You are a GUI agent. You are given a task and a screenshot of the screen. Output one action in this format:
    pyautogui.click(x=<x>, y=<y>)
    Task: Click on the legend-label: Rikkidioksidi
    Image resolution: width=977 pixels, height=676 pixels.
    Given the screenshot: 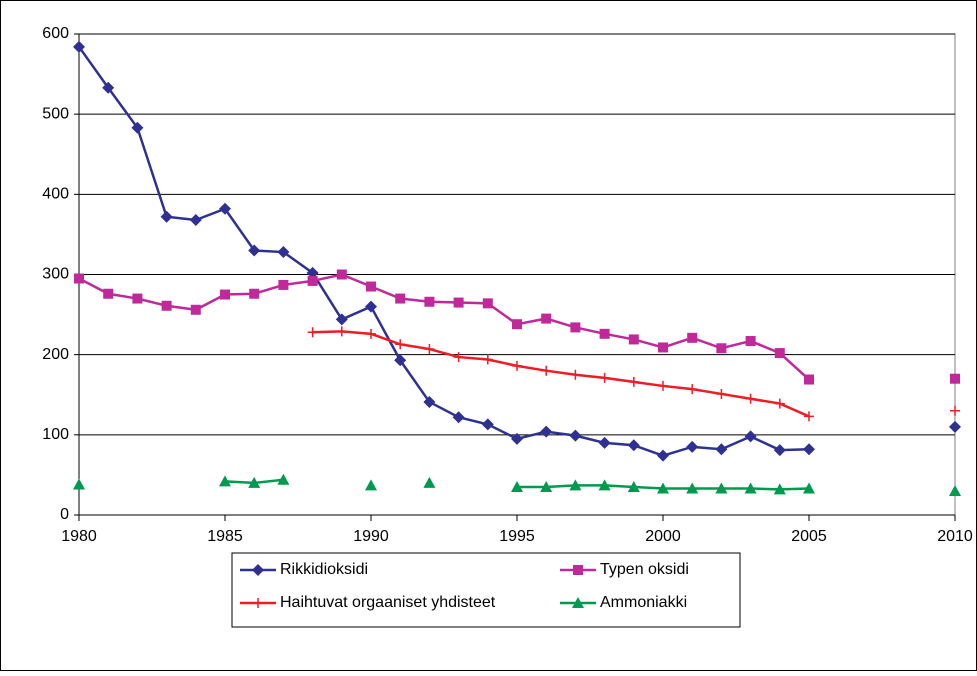 What is the action you would take?
    pyautogui.click(x=324, y=569)
    